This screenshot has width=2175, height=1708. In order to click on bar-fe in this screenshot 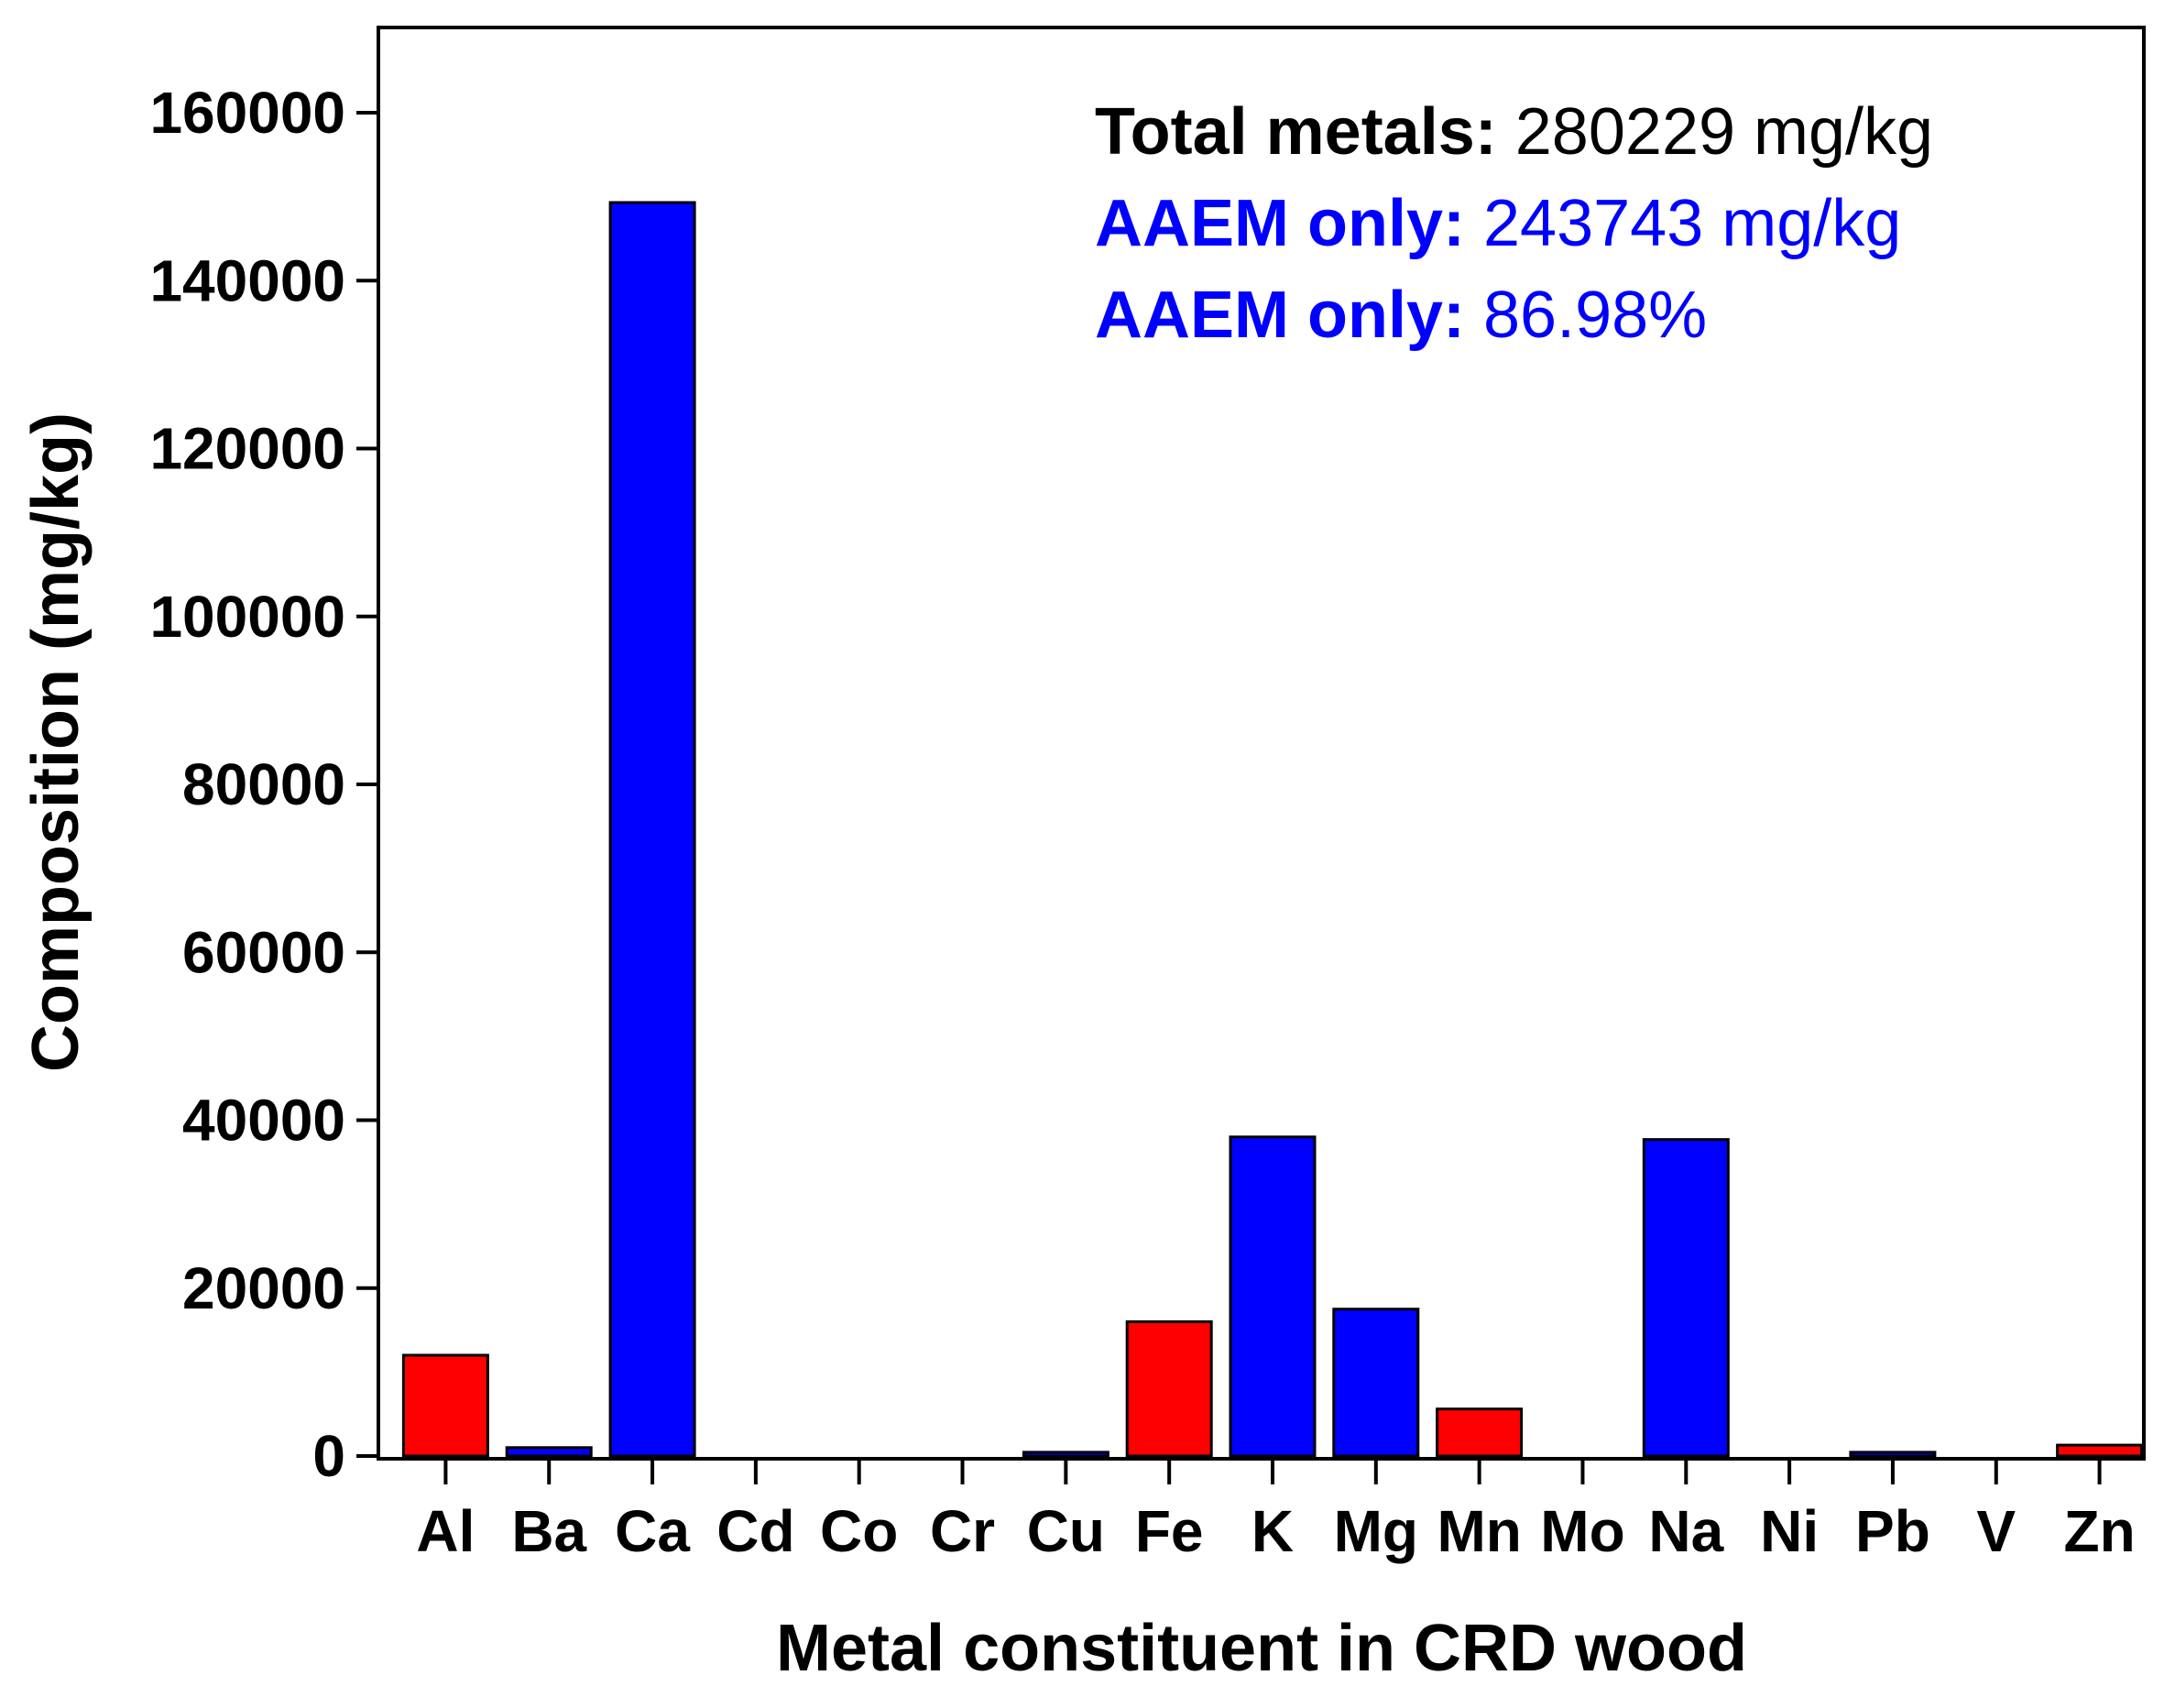, I will do `click(1169, 1389)`.